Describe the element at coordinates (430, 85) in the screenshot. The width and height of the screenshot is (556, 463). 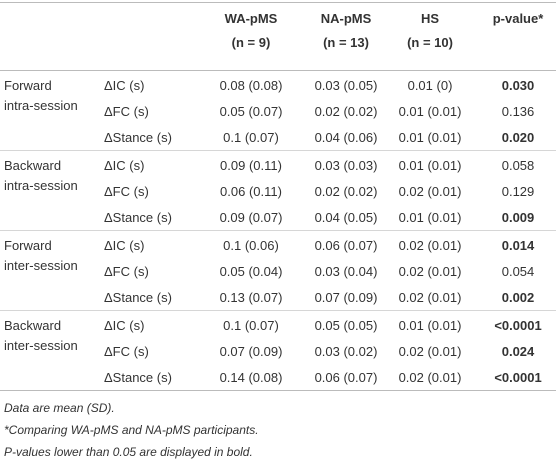
I see `cell-value: 0.01 (0)` at that location.